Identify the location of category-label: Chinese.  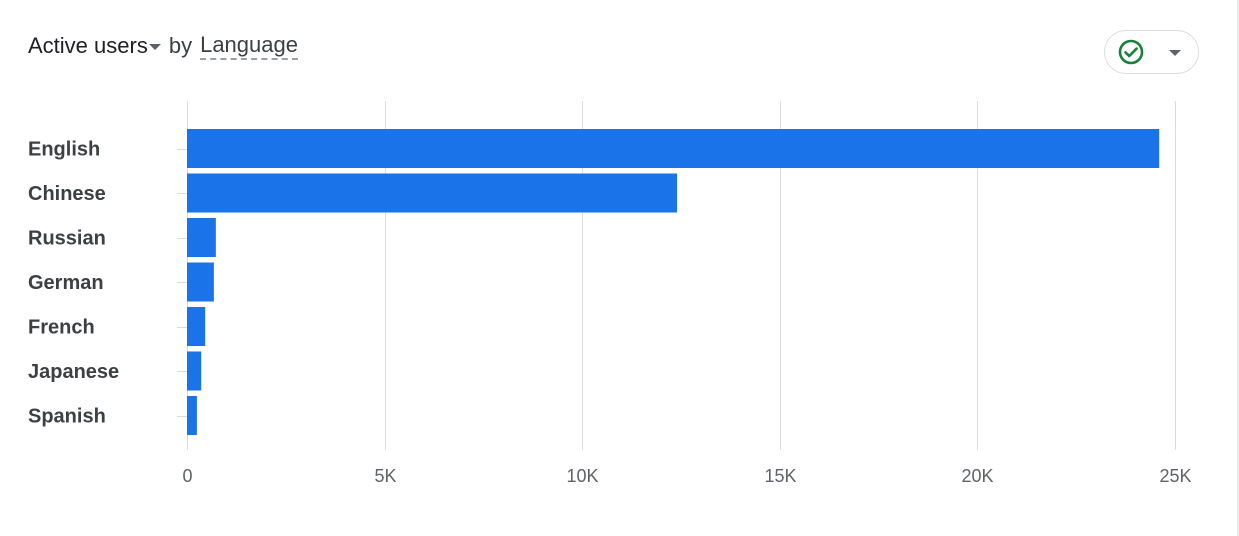
(67, 194).